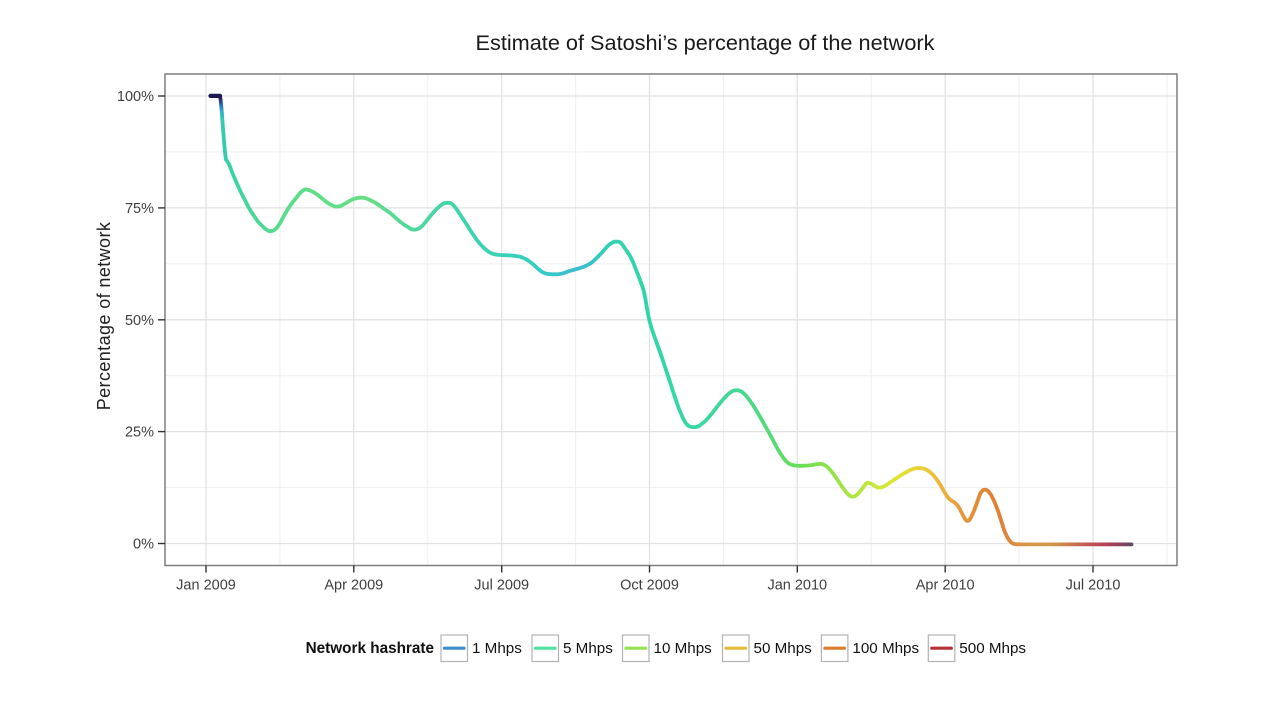 The image size is (1280, 708). Describe the element at coordinates (143, 545) in the screenshot. I see `svg-text: 0%` at that location.